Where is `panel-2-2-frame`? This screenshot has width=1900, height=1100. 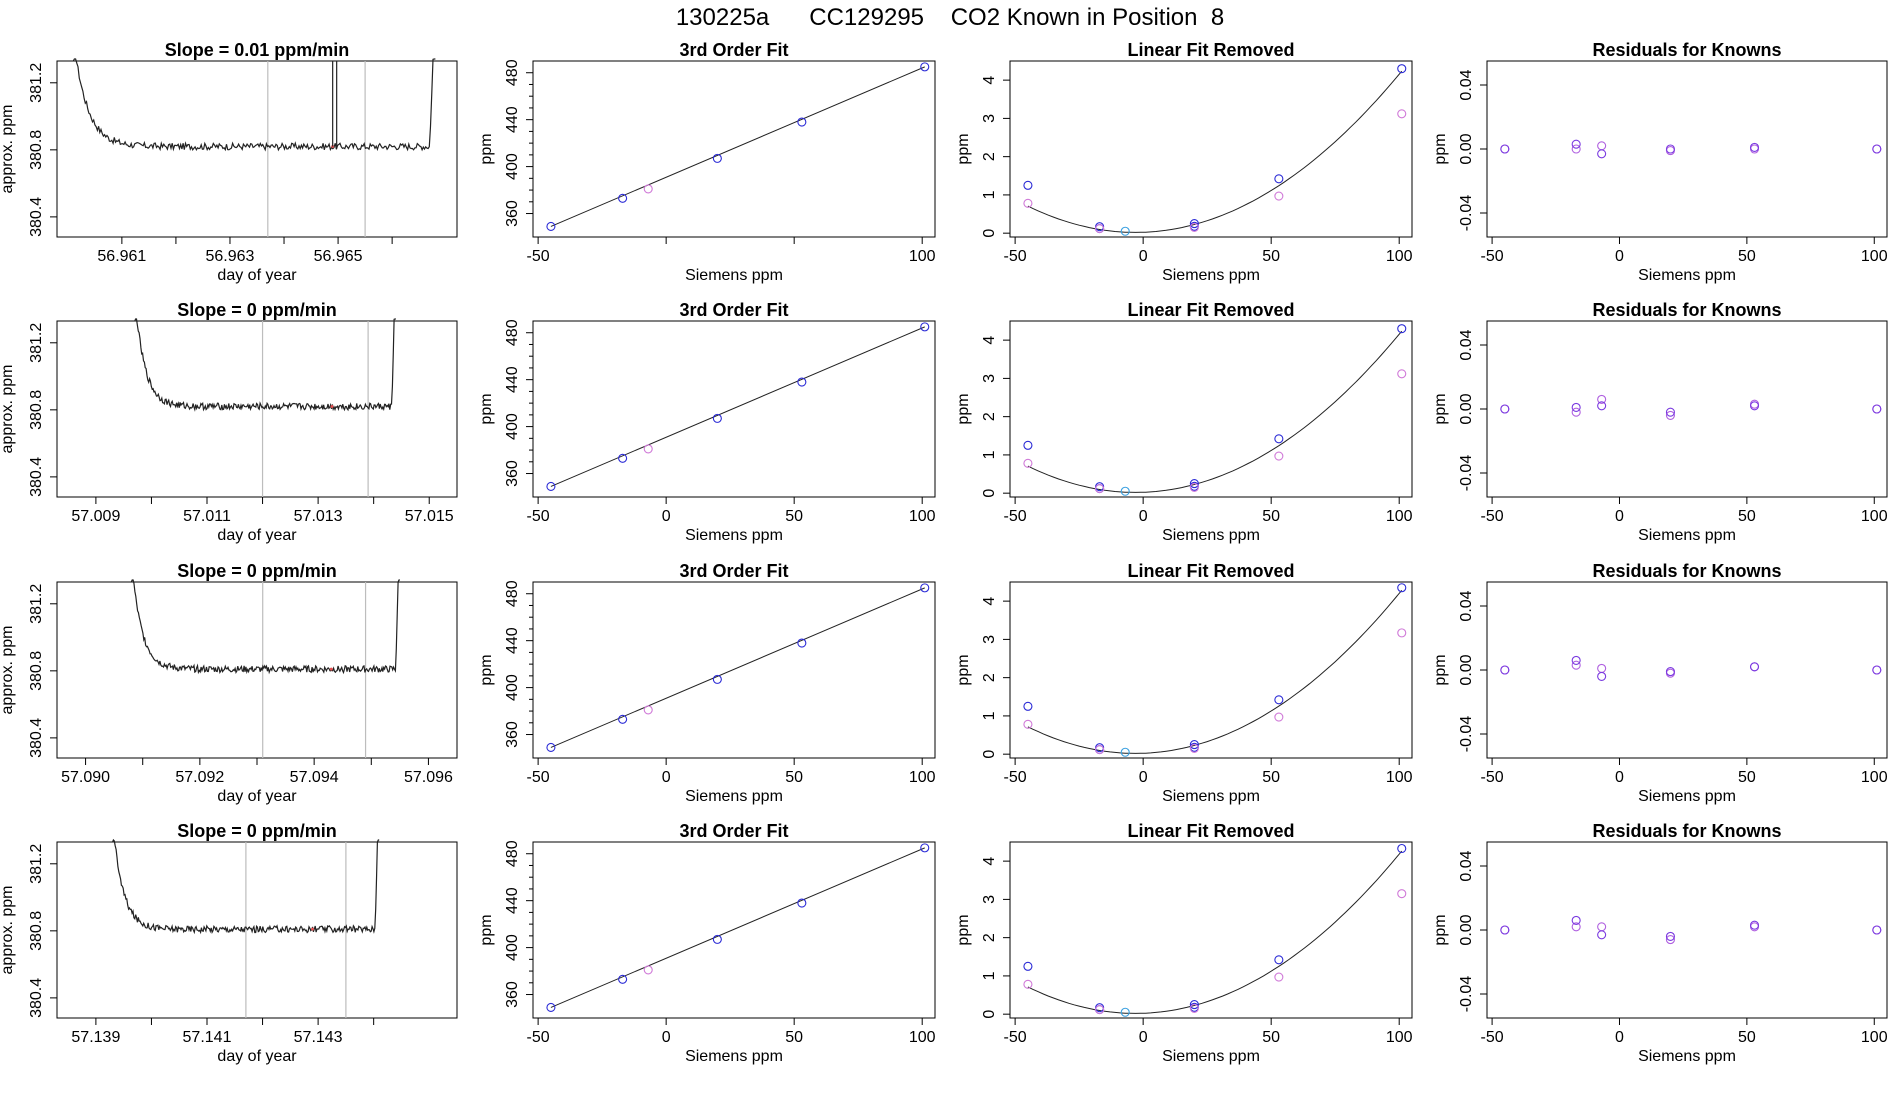
panel-2-2-frame is located at coordinates (1211, 670).